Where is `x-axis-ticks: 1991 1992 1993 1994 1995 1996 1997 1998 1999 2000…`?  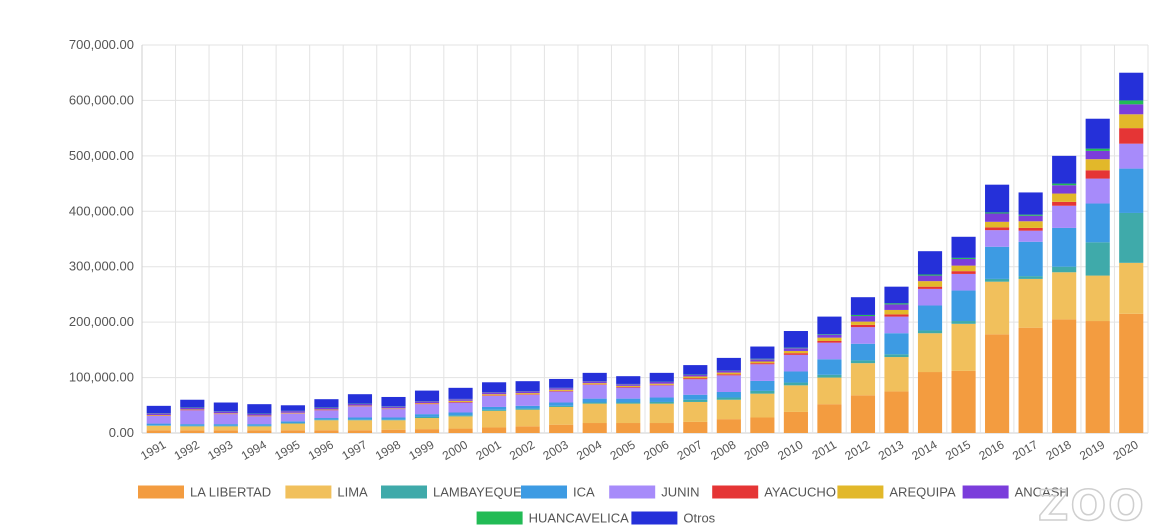
x-axis-ticks: 1991 1992 1993 1994 1995 1996 1997 1998 1999 2000… is located at coordinates (639, 450).